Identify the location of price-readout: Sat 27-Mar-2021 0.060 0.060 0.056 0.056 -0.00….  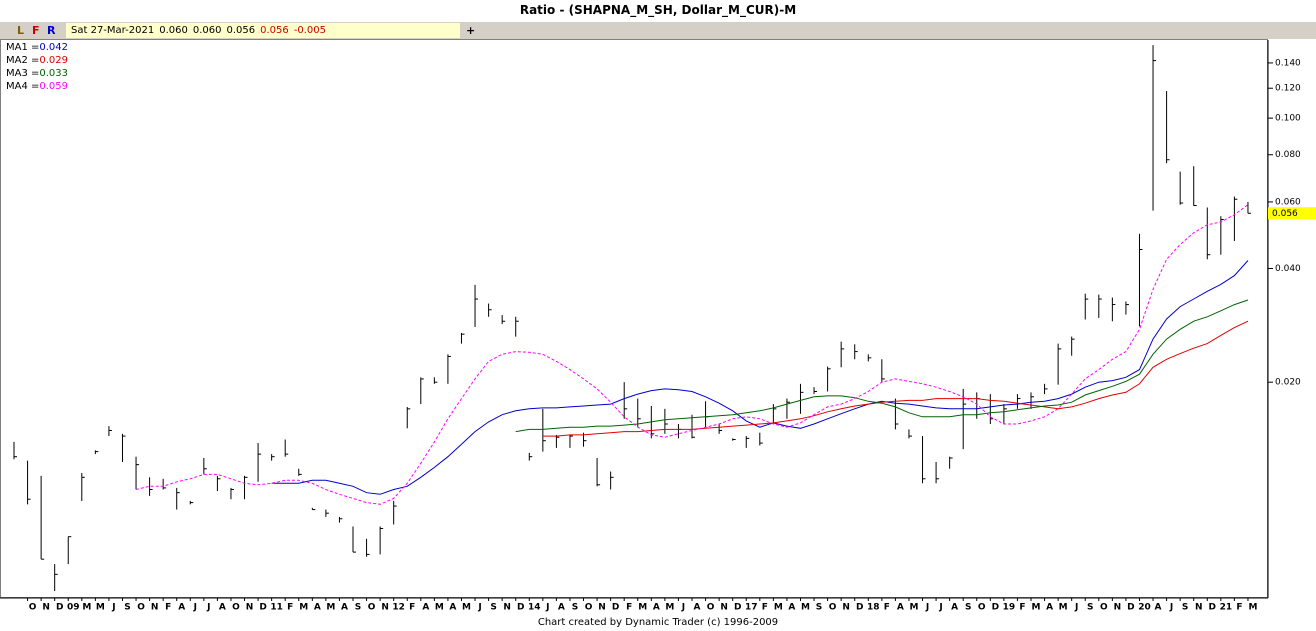
(263, 30).